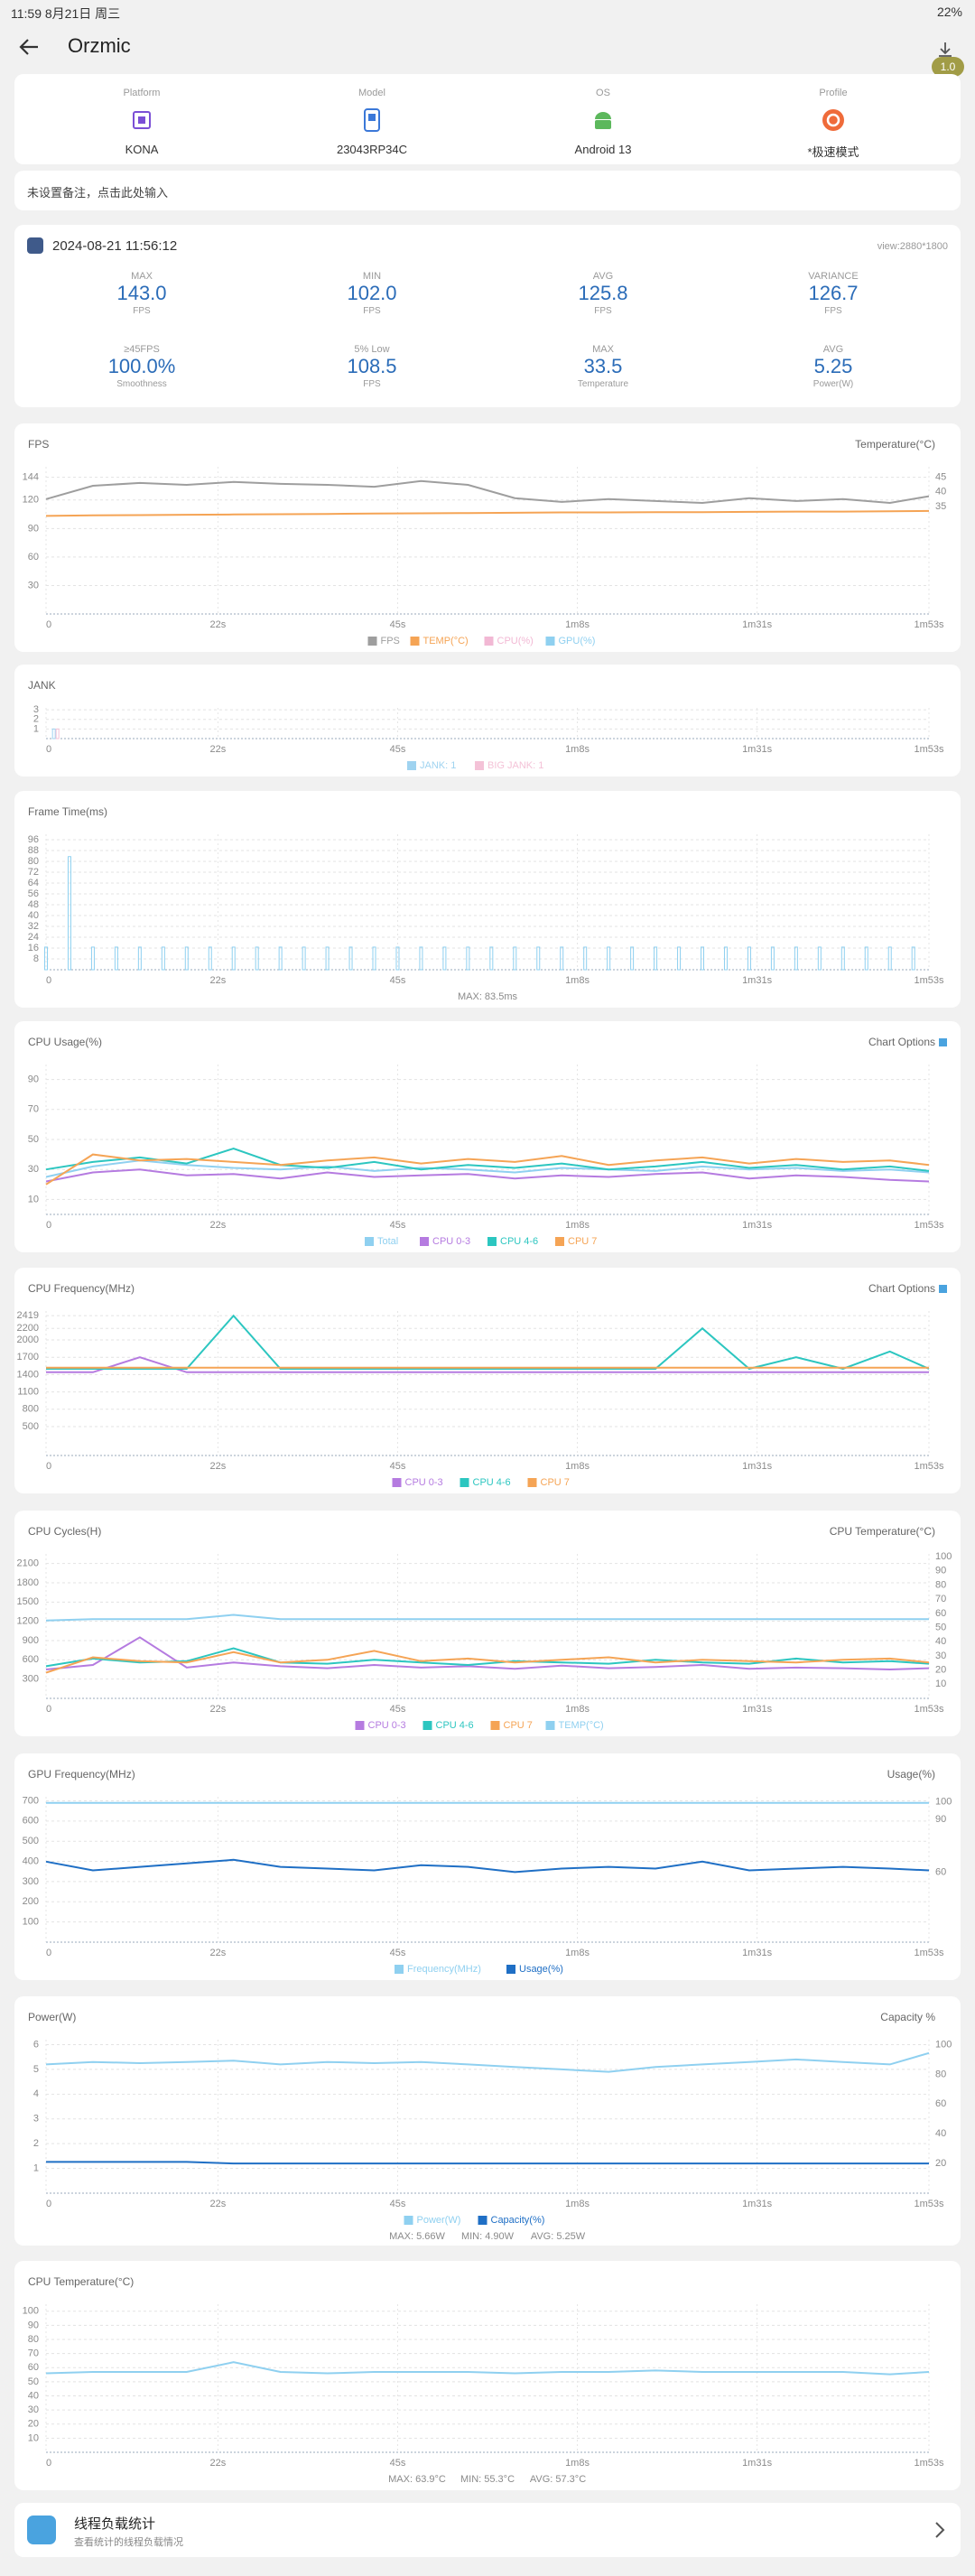  Describe the element at coordinates (940, 2530) in the screenshot. I see `chevron` at that location.